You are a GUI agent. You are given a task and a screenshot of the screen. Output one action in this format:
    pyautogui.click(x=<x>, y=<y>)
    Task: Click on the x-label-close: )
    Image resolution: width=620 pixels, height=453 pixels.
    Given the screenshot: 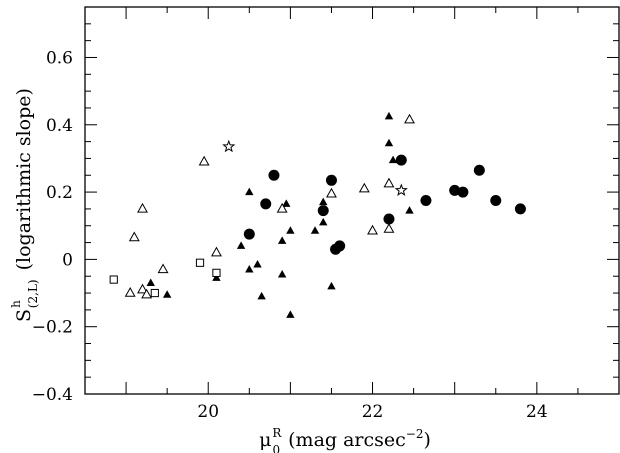 What is the action you would take?
    pyautogui.click(x=427, y=440)
    